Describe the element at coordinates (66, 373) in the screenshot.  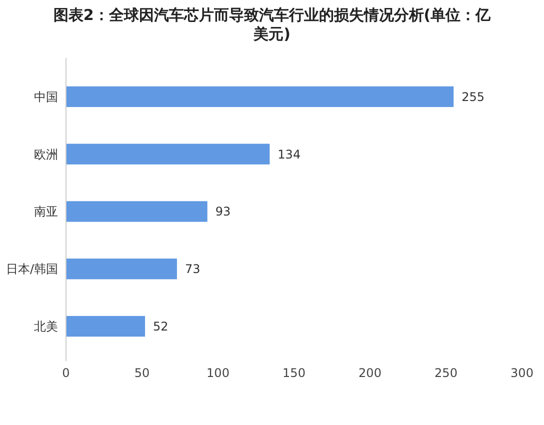
I see `x-tick-label: 0` at that location.